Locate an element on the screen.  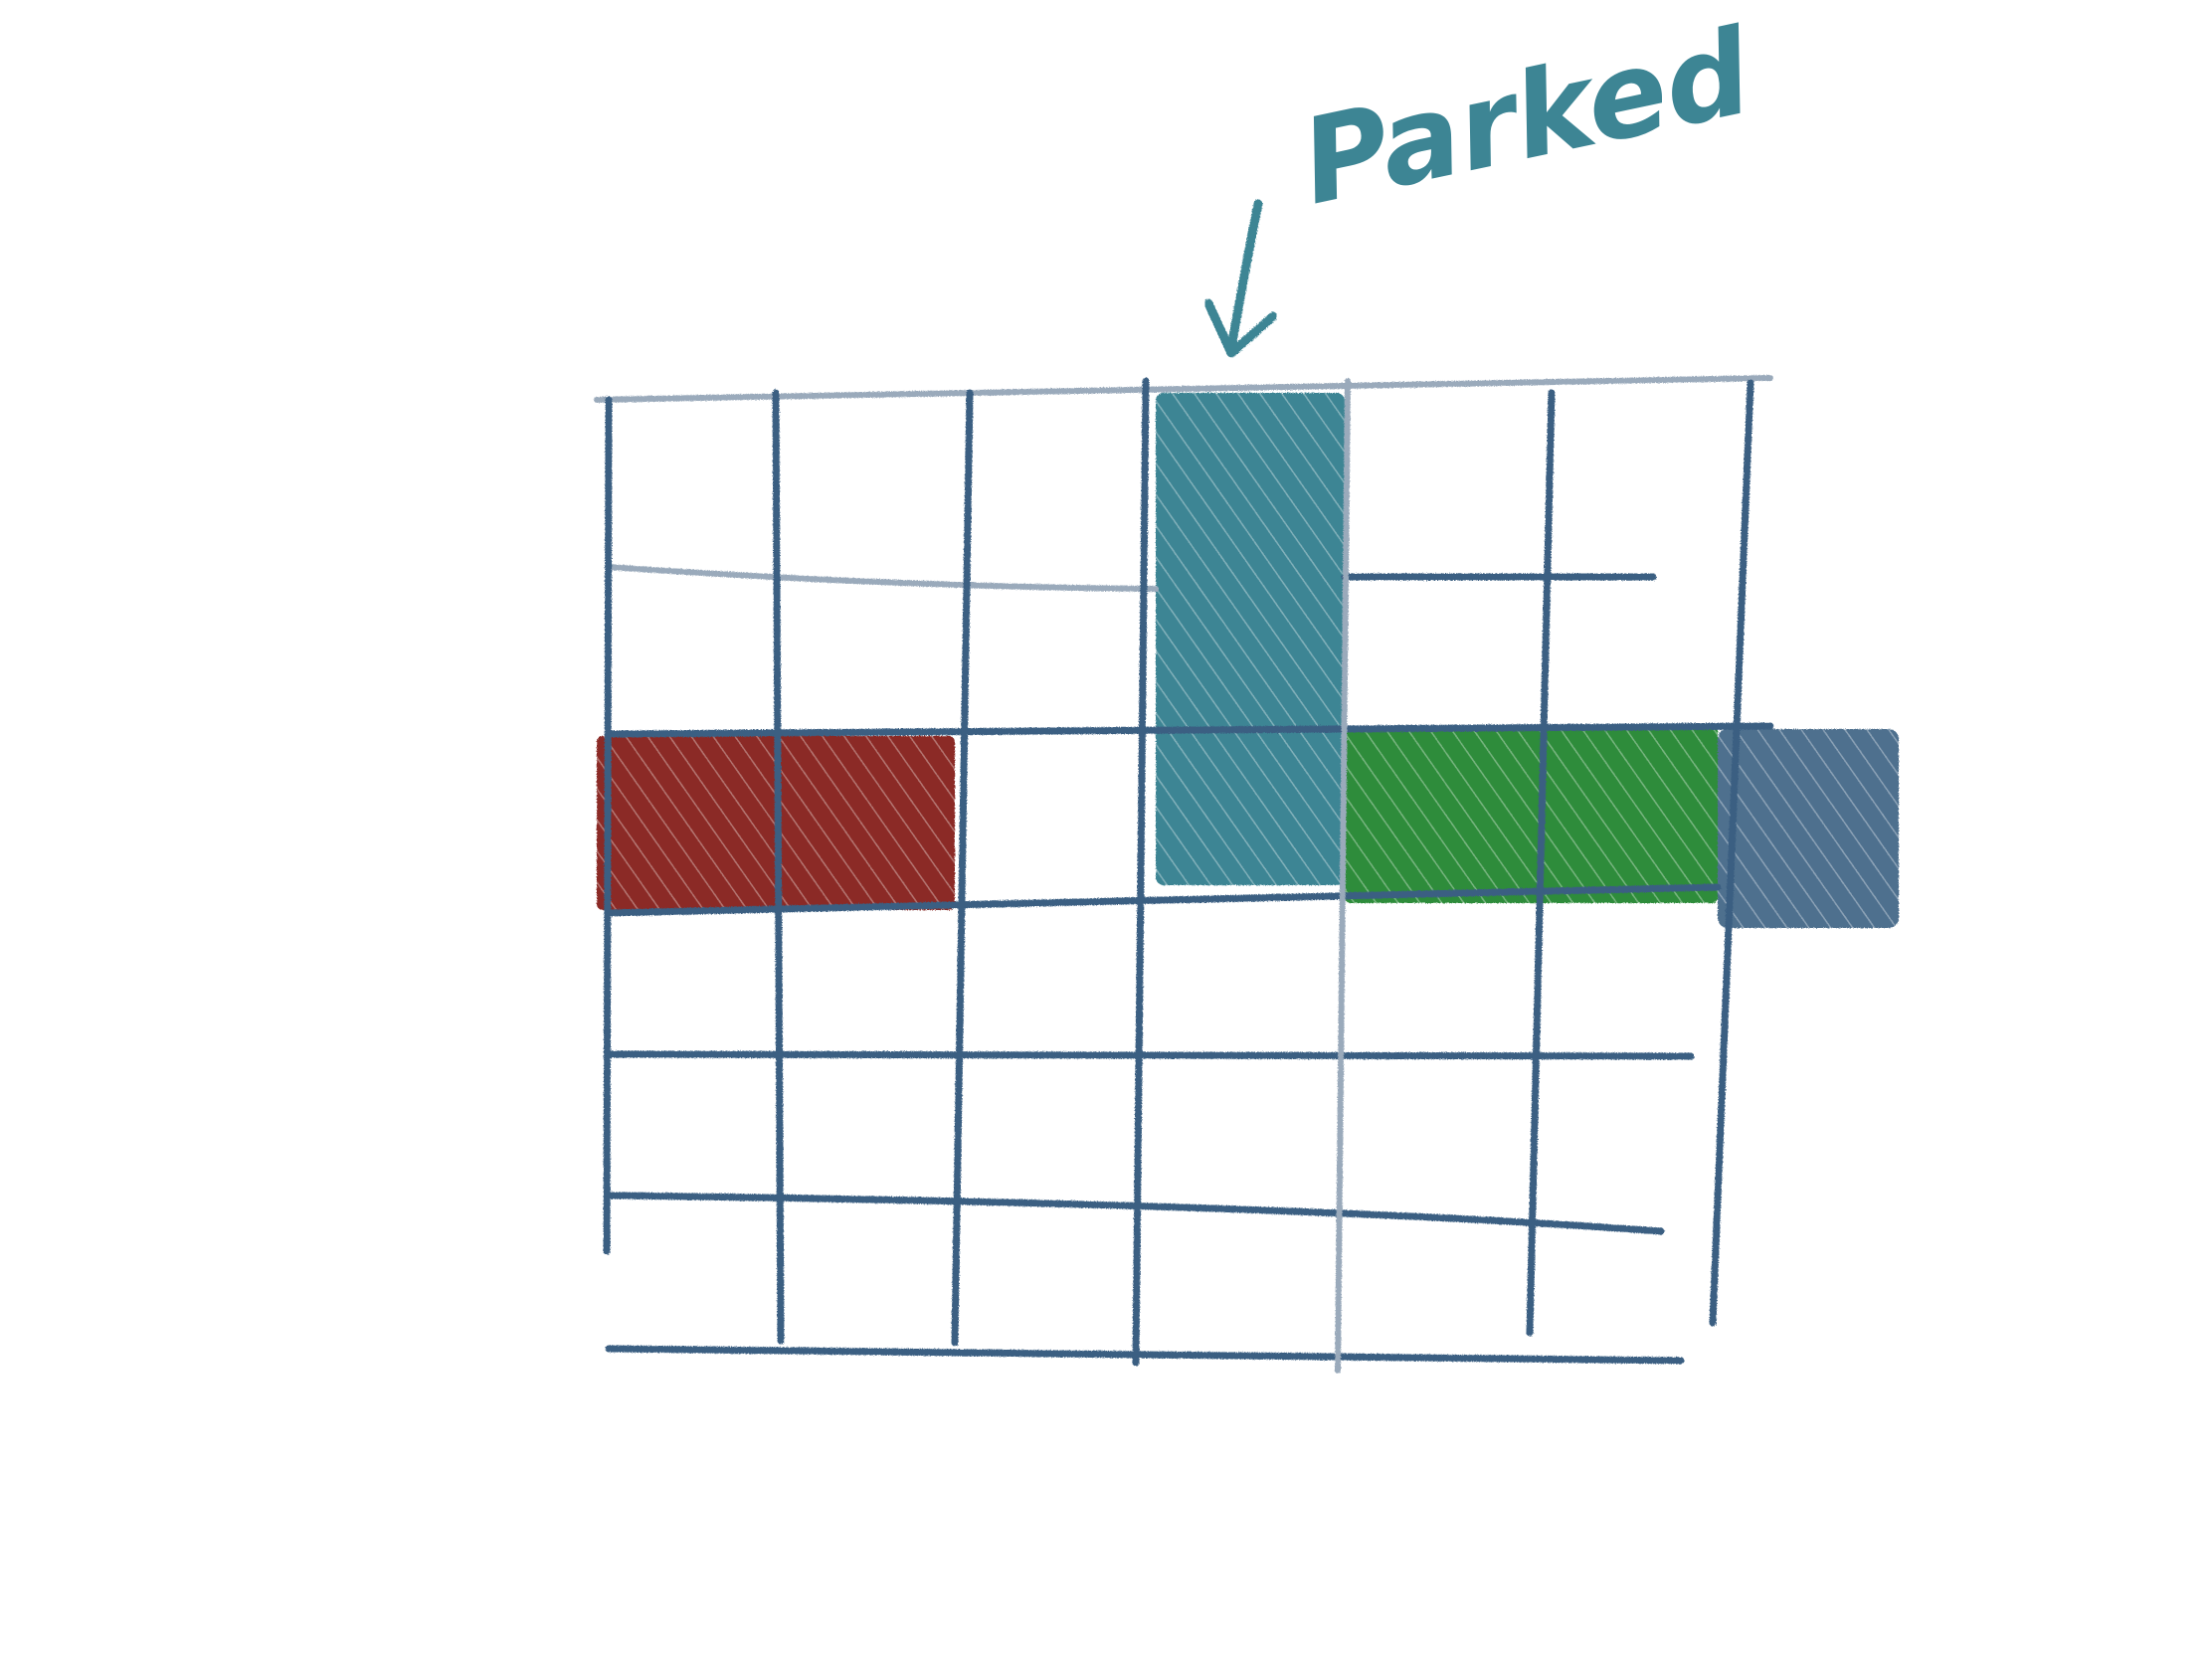
parked-block-hatch is located at coordinates (1250, 639).